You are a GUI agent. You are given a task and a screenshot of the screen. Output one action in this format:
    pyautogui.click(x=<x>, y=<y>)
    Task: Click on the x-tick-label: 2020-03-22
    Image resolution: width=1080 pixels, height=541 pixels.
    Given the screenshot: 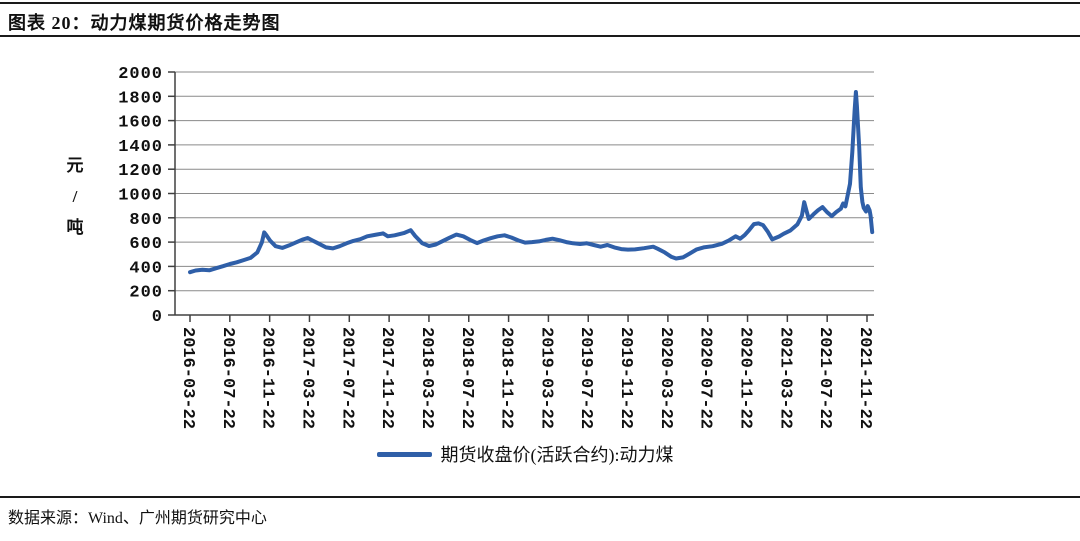 What is the action you would take?
    pyautogui.click(x=665, y=378)
    